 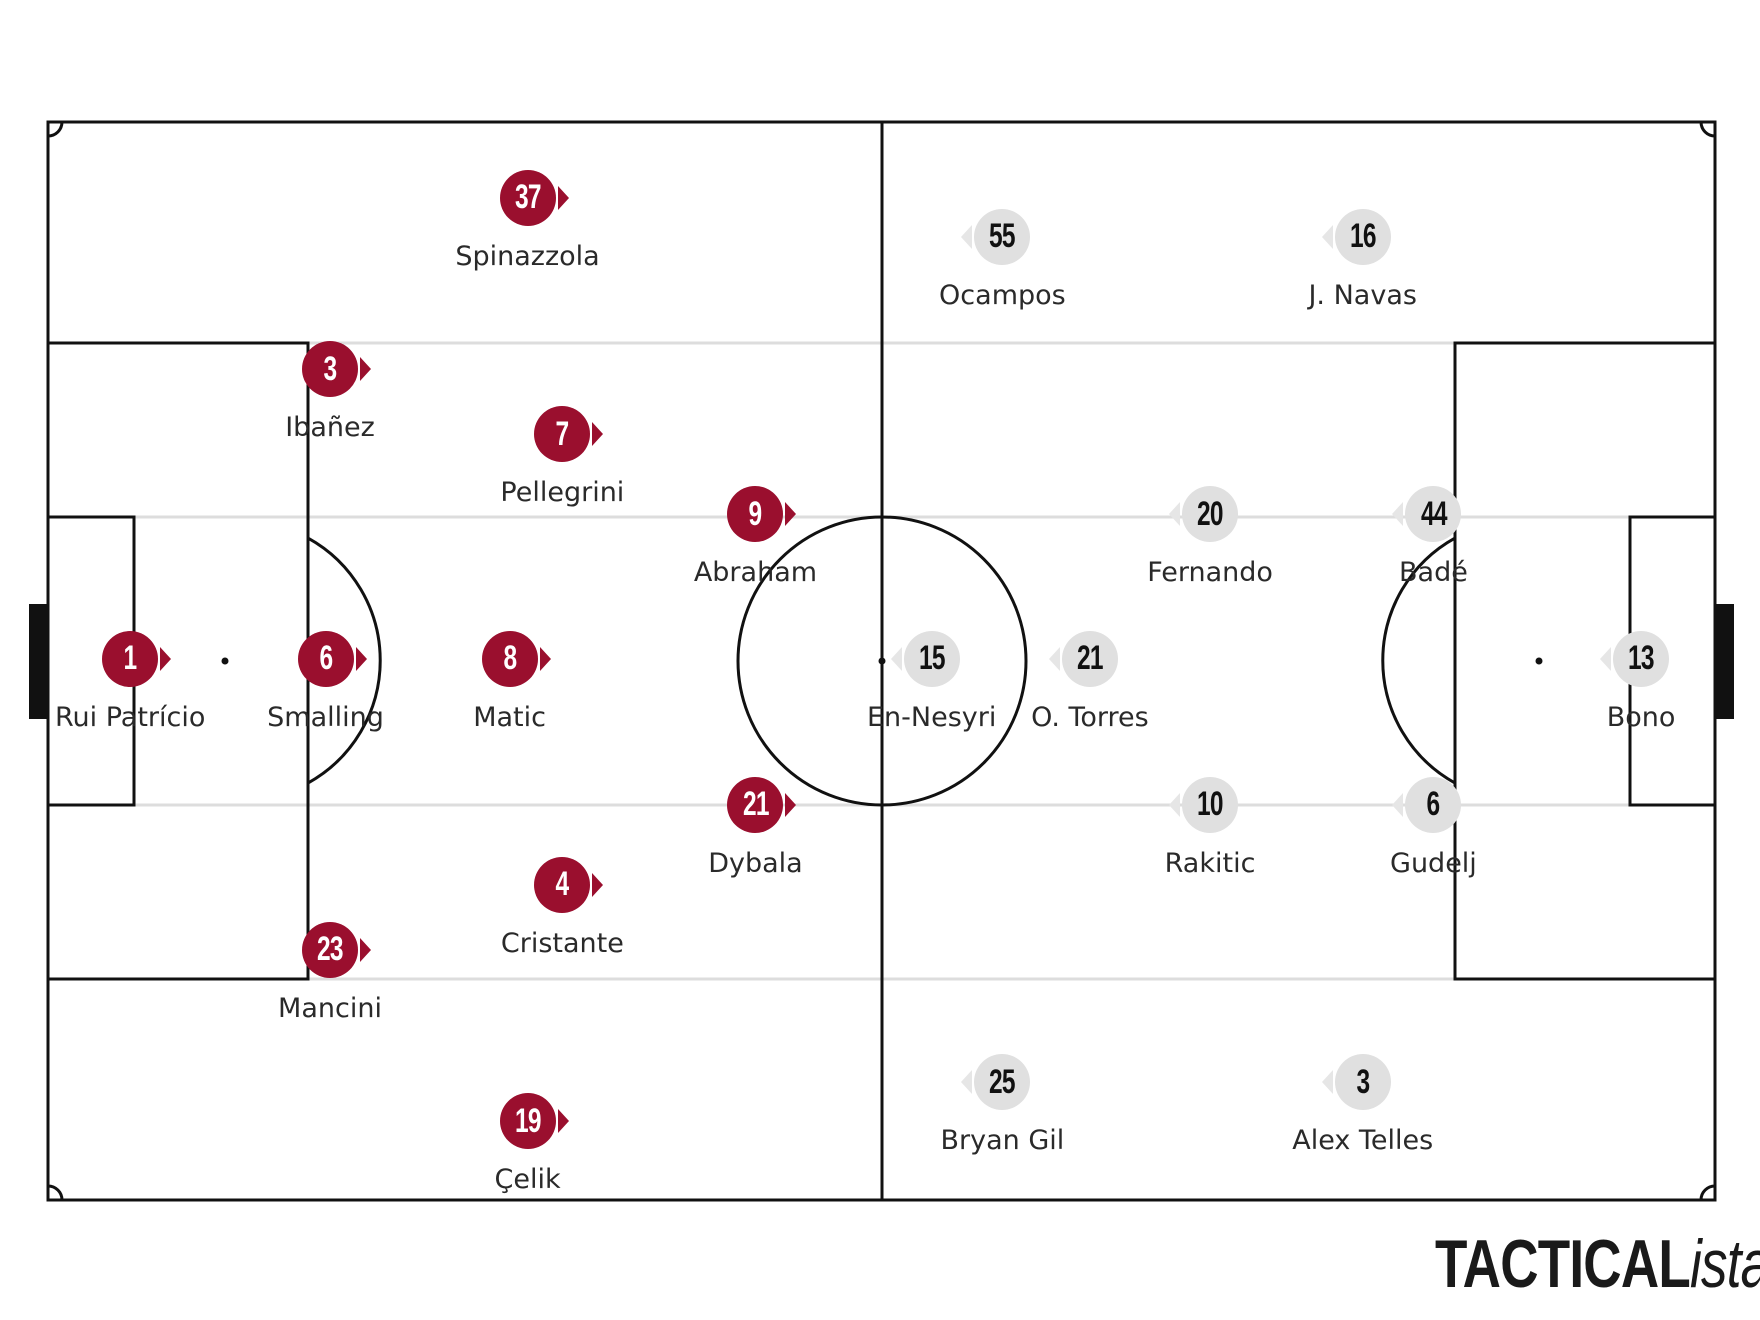 I want to click on player-name: Bryan Gil, so click(x=1002, y=1141).